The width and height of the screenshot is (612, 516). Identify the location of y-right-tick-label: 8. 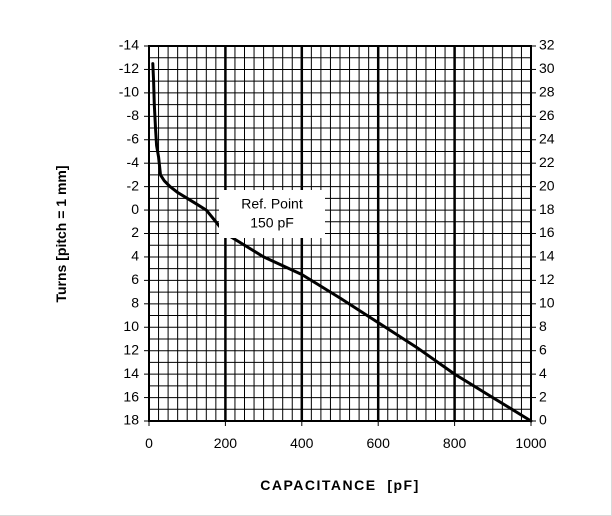
(543, 326).